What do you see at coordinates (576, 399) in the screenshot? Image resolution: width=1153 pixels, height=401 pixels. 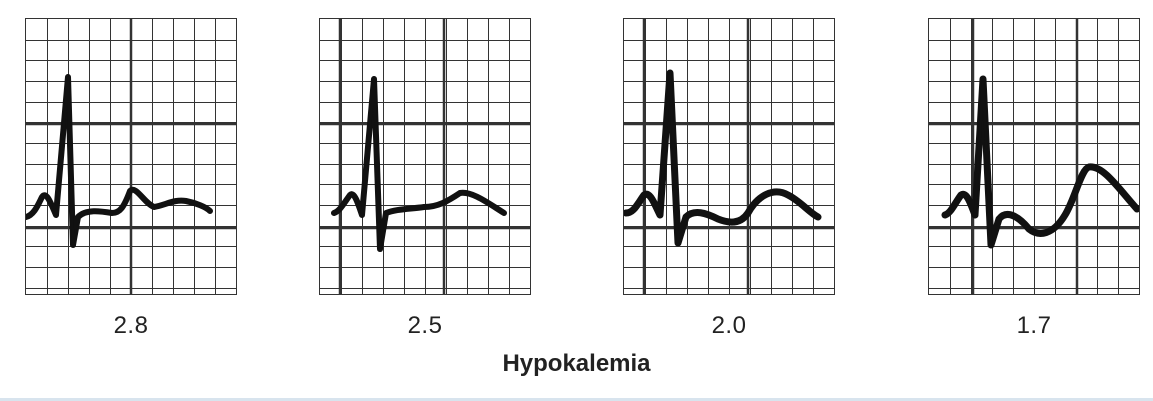 I see `bottom-divider` at bounding box center [576, 399].